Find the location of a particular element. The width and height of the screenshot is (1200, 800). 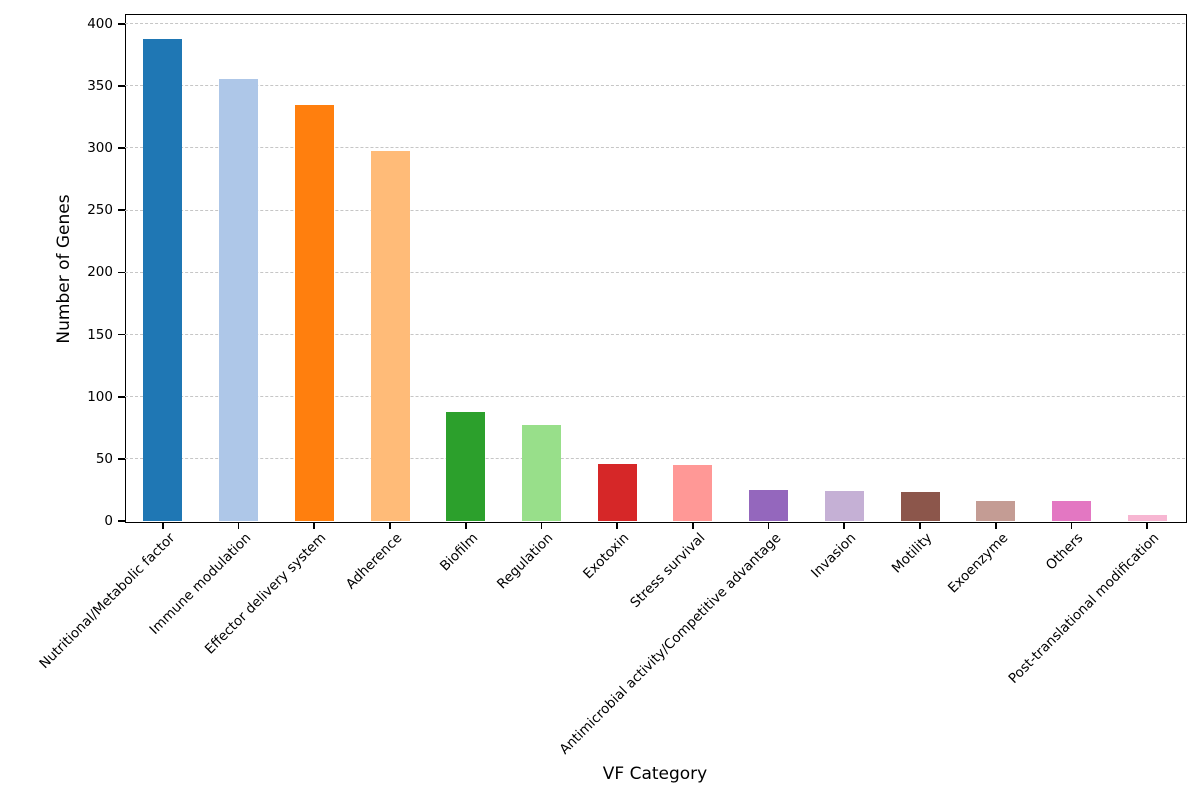

y-tick-label: 400 is located at coordinates (100, 23).